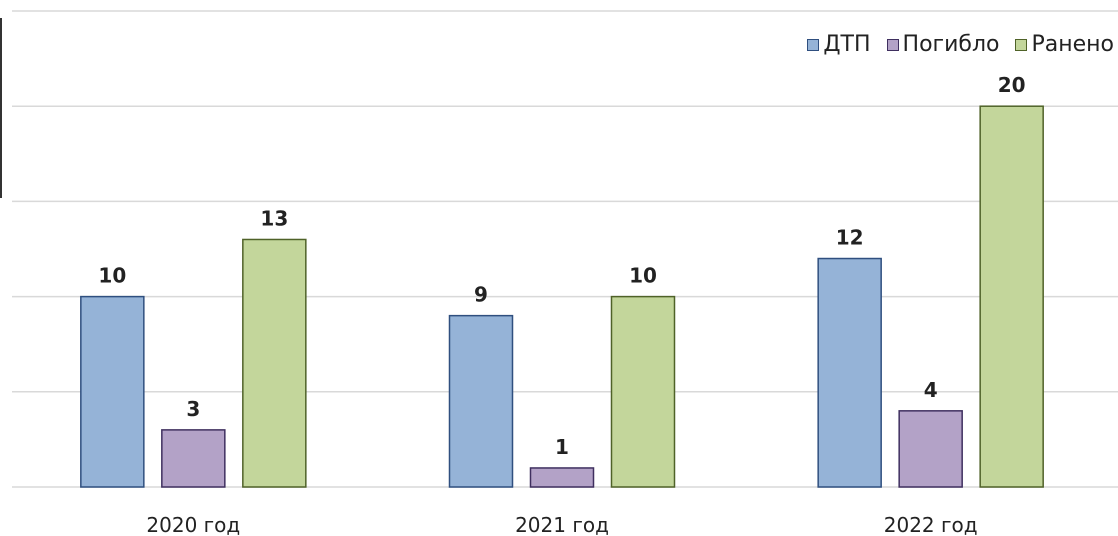 Image resolution: width=1118 pixels, height=536 pixels. I want to click on data-label-0-2: 13, so click(274, 218).